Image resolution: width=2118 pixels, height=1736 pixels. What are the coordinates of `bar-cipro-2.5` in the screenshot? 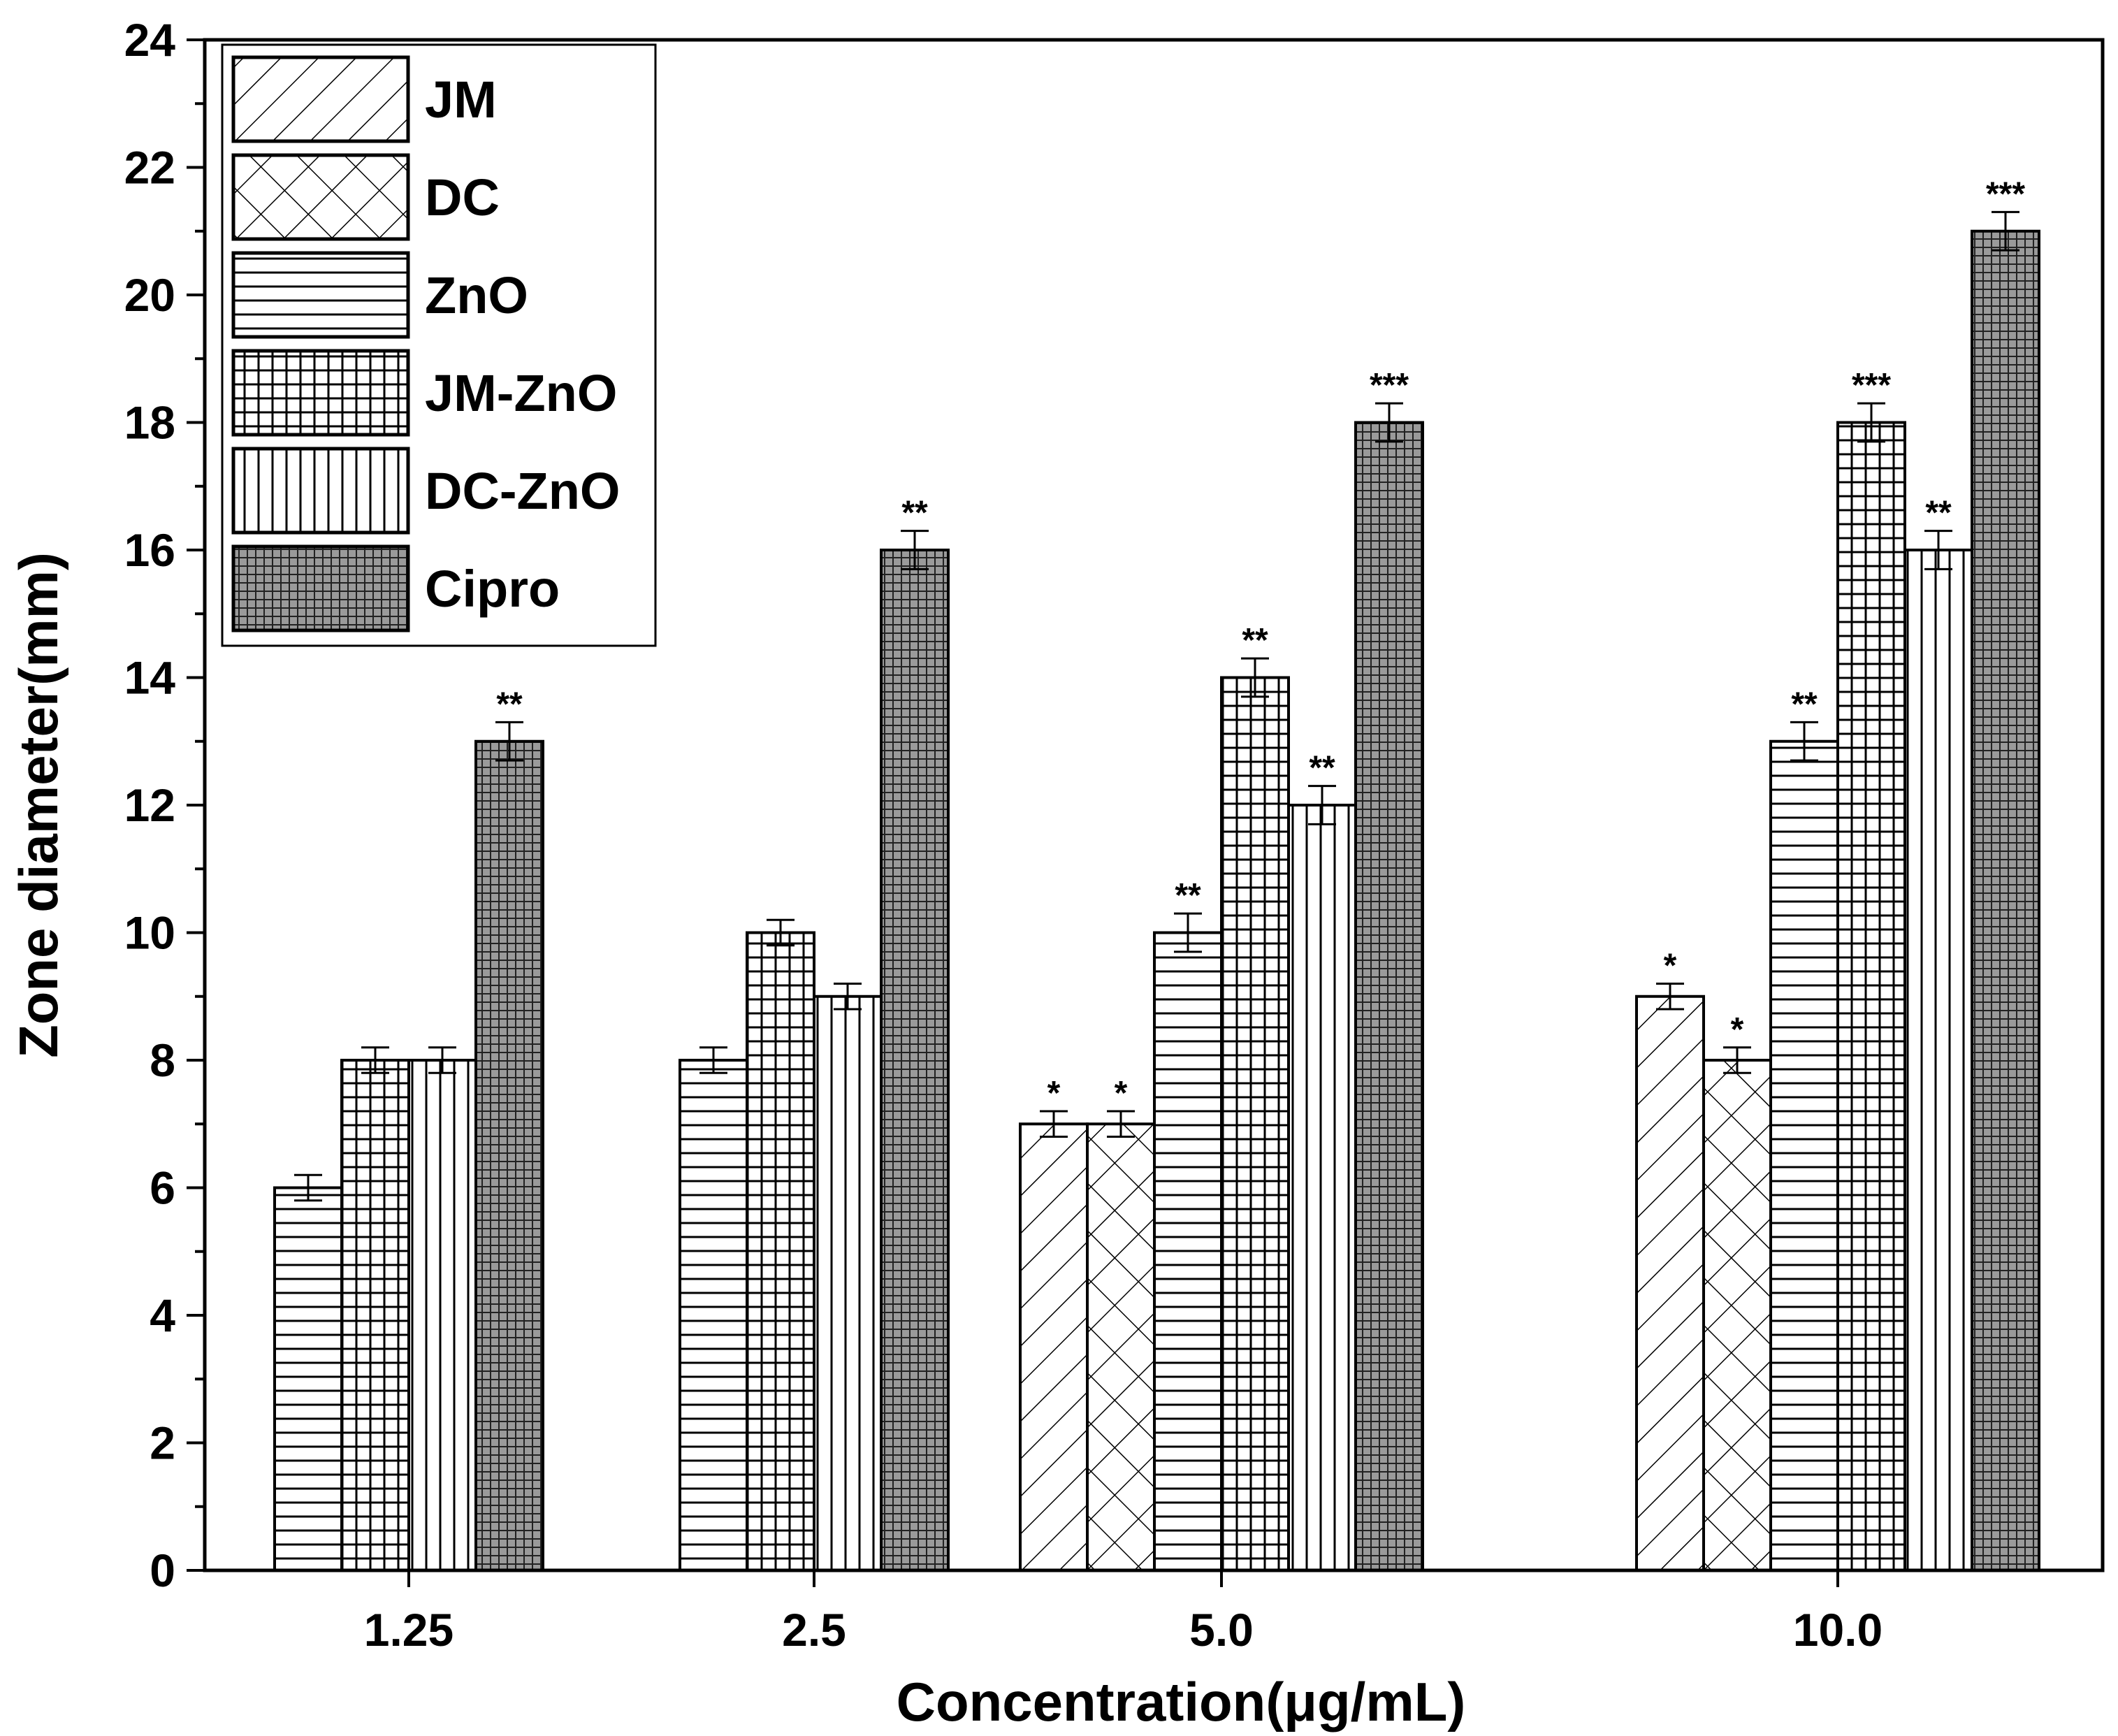 It's located at (915, 1060).